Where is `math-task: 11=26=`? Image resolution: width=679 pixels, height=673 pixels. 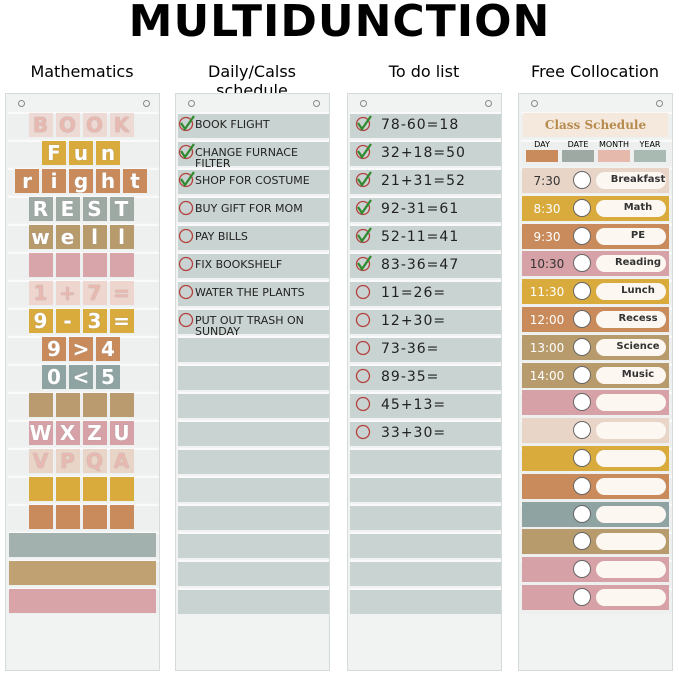
math-task: 11=26= is located at coordinates (414, 293).